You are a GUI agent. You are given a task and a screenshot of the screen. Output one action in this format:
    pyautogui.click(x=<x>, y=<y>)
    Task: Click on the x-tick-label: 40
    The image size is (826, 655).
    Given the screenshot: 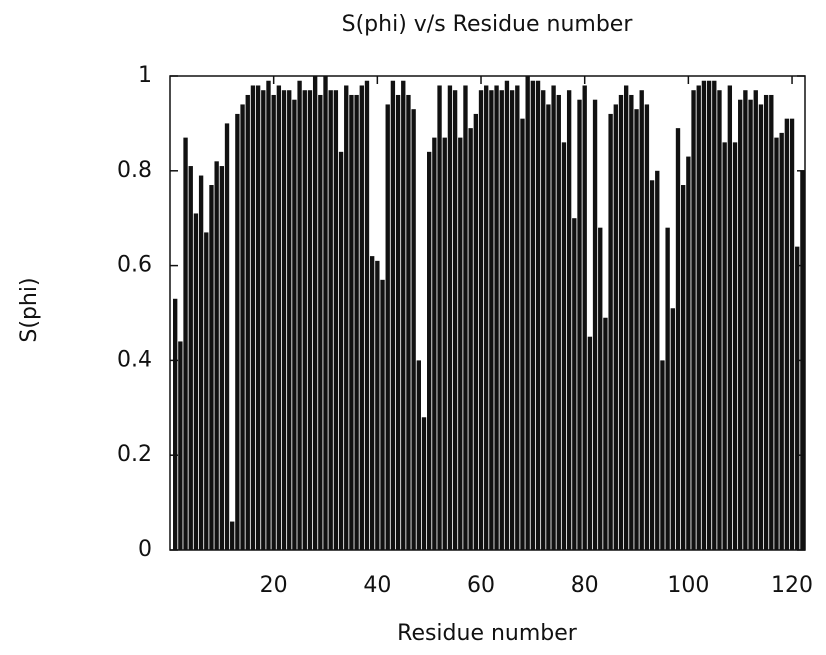 What is the action you would take?
    pyautogui.click(x=377, y=585)
    